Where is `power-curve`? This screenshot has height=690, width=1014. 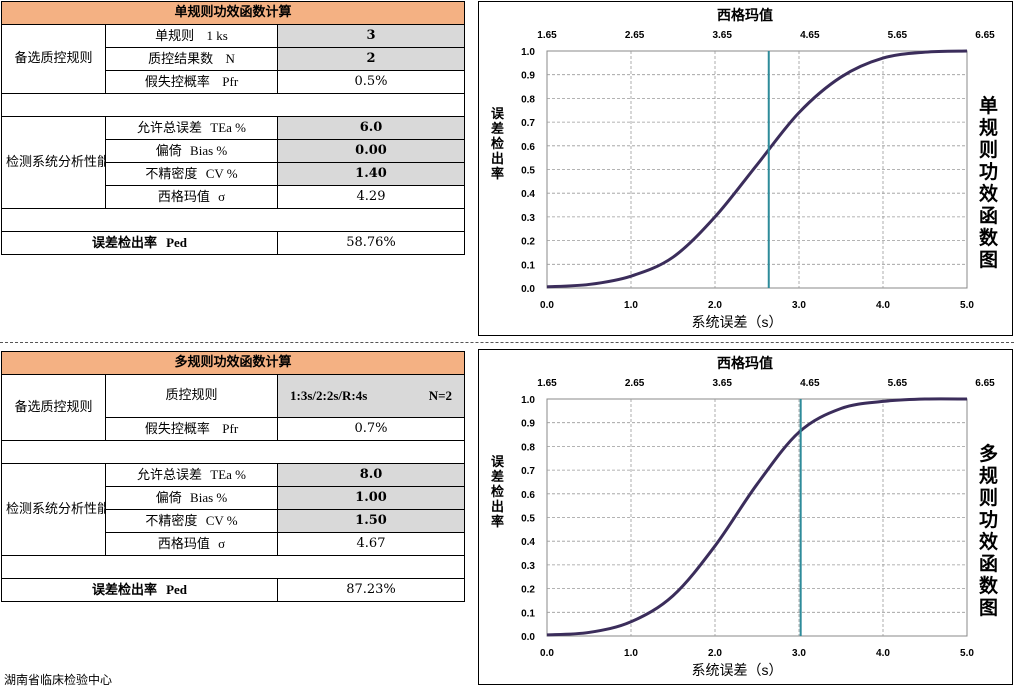
power-curve is located at coordinates (757, 169).